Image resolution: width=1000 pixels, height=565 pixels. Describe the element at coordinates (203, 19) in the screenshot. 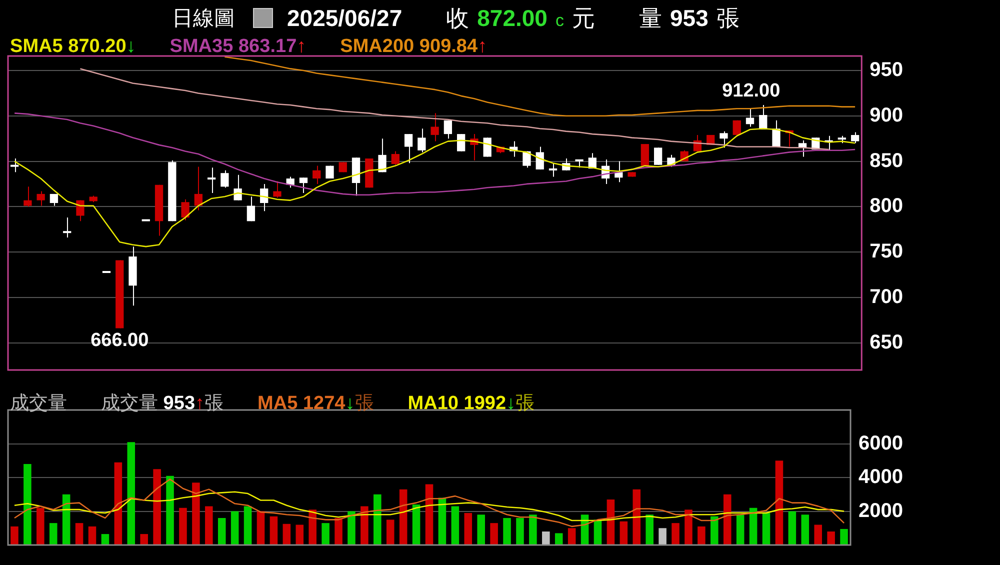

I see `chart-title: 日線圖` at that location.